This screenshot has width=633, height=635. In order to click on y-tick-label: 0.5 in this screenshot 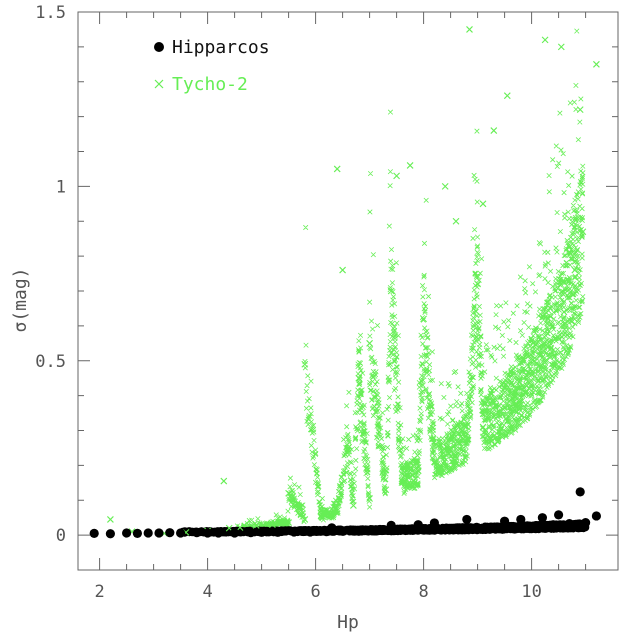, I will do `click(50, 362)`.